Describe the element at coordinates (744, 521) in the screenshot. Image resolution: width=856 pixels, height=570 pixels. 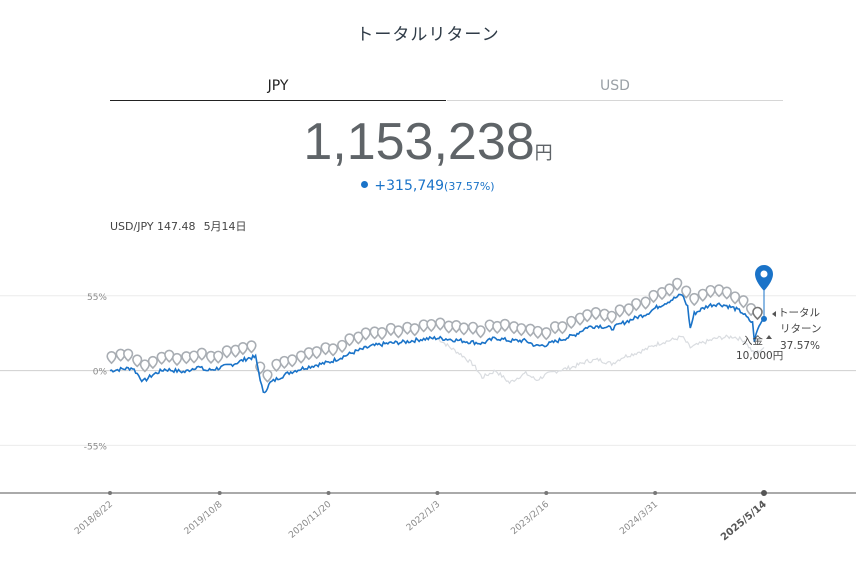
I see `x-tick-label: 2025/5/14` at that location.